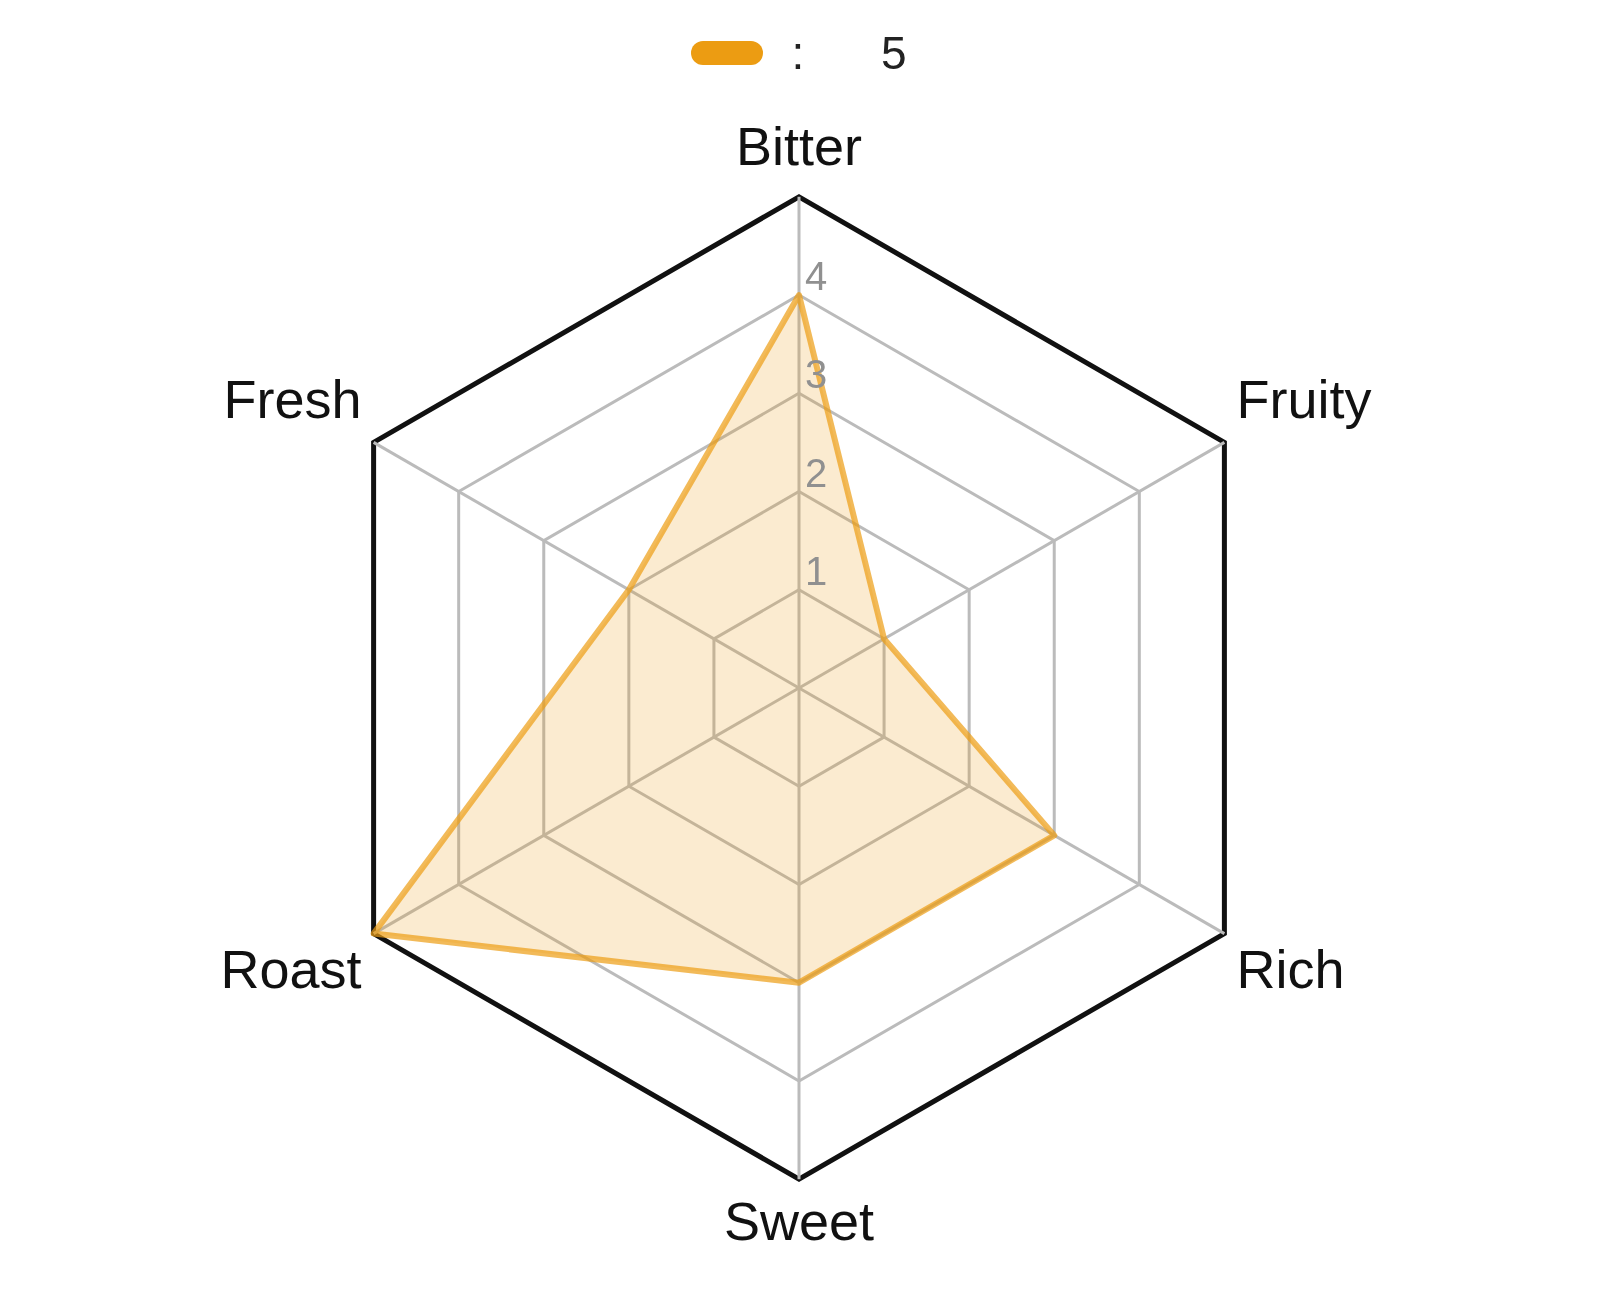 The image size is (1598, 1295). I want to click on legend-label: : 5, so click(849, 53).